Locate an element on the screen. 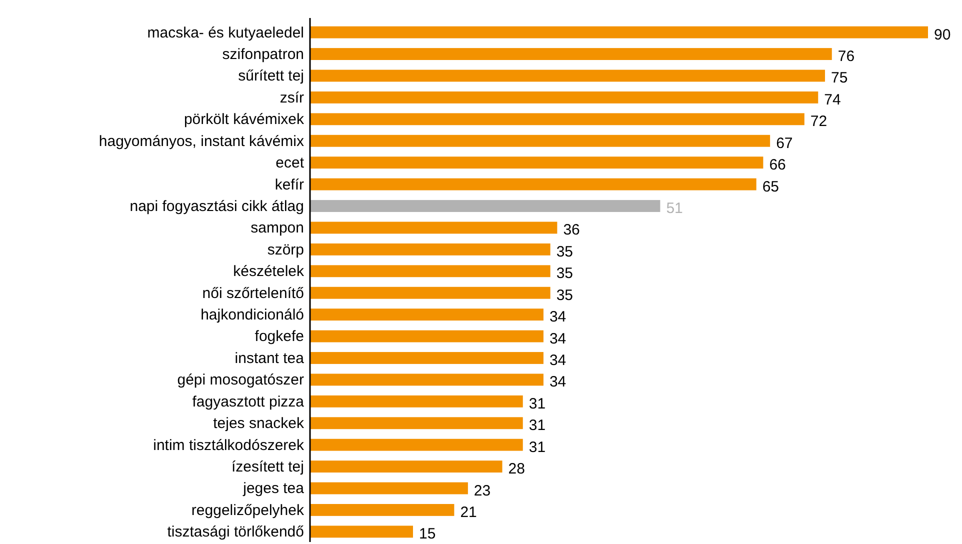  y-tick-label: női szőrtelenítő is located at coordinates (253, 293).